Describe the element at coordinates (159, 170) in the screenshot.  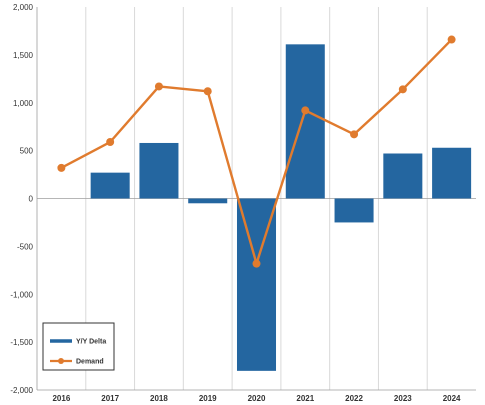
I see `bar-2018` at that location.